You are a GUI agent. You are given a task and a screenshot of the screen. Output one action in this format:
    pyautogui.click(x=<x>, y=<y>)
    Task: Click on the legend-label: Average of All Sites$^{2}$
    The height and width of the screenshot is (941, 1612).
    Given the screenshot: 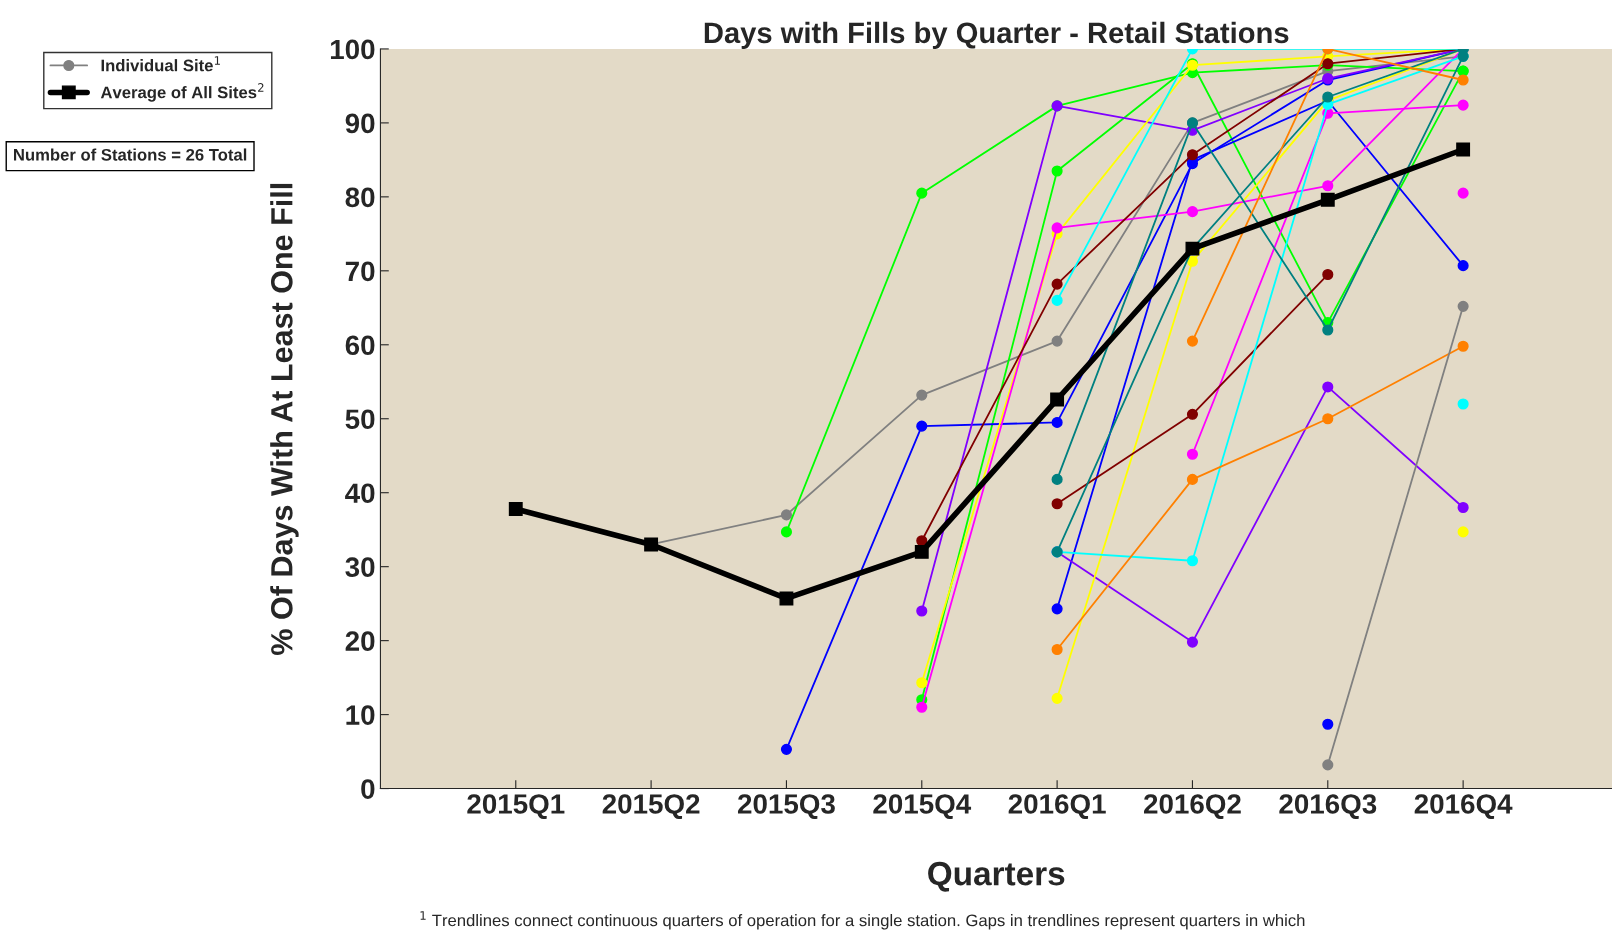 What is the action you would take?
    pyautogui.click(x=182, y=92)
    